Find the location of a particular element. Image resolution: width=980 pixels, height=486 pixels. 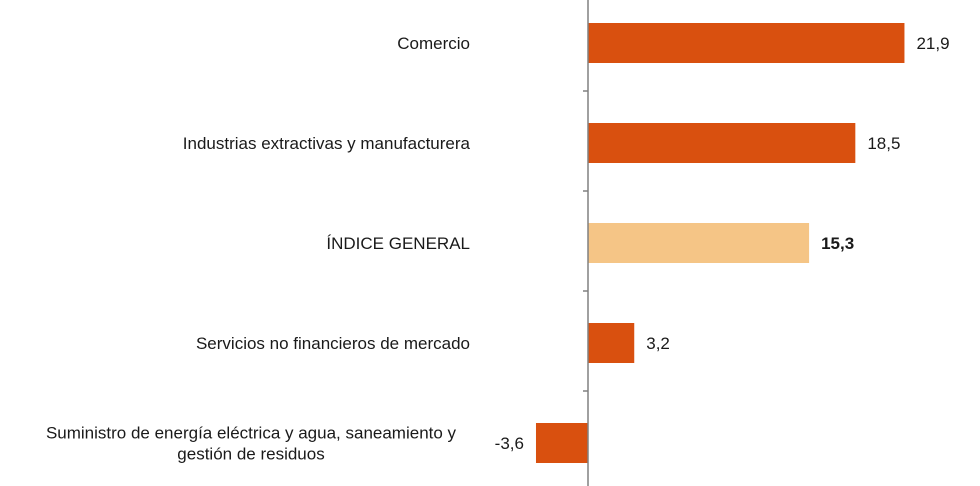

value-label-3: 3,2 is located at coordinates (658, 343).